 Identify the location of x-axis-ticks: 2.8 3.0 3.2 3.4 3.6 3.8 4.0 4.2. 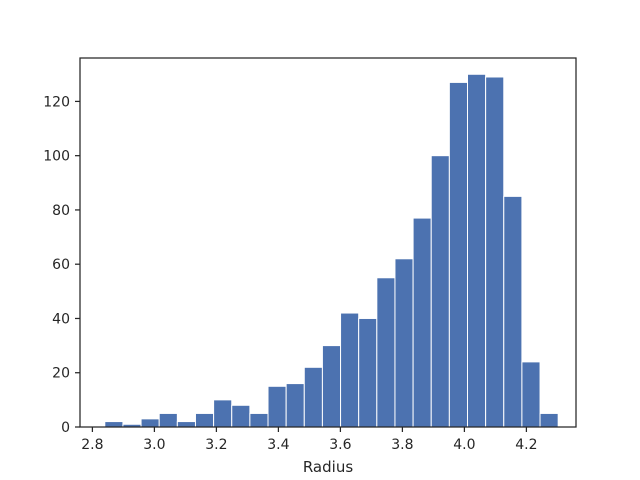
(309, 440).